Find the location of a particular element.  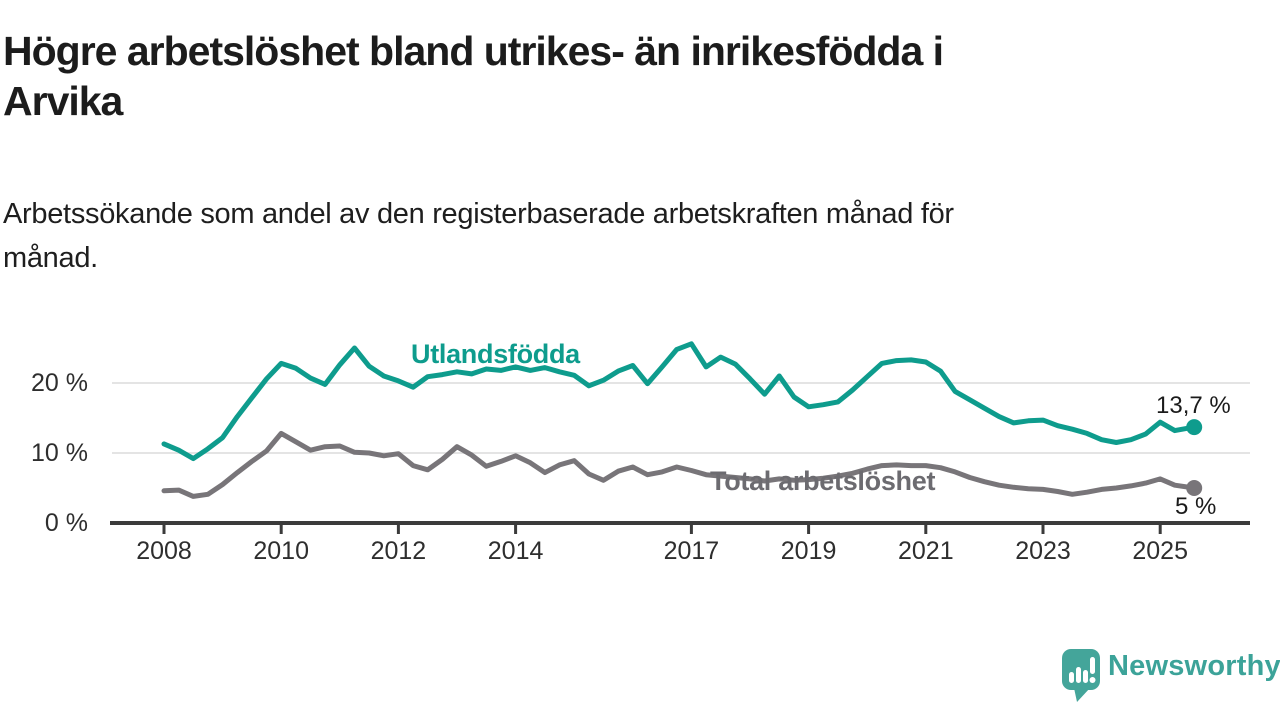

x-tick-label: 2019 is located at coordinates (808, 551).